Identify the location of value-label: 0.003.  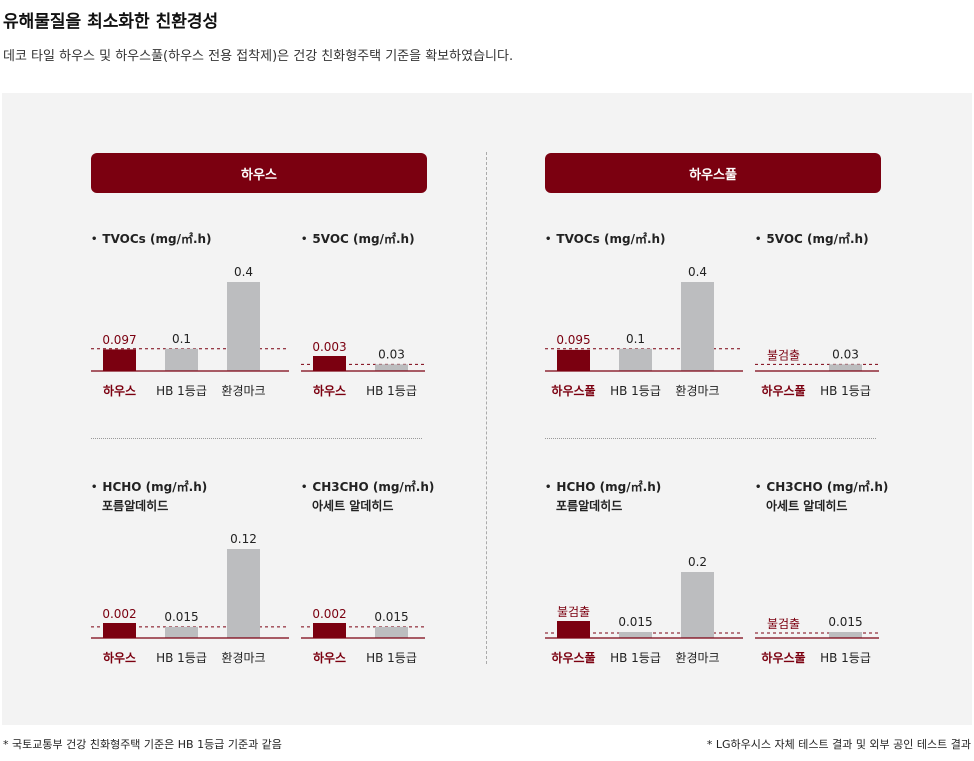
(329, 347).